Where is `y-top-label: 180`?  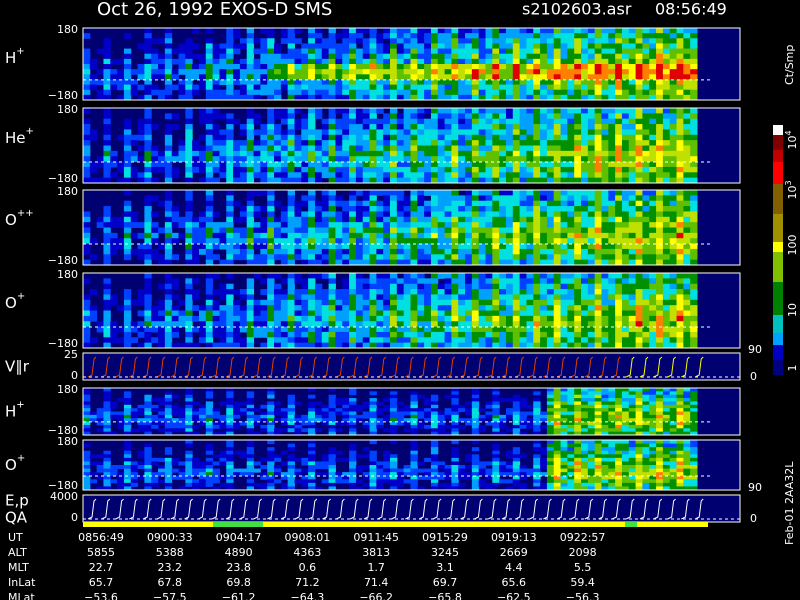 y-top-label: 180 is located at coordinates (67, 191).